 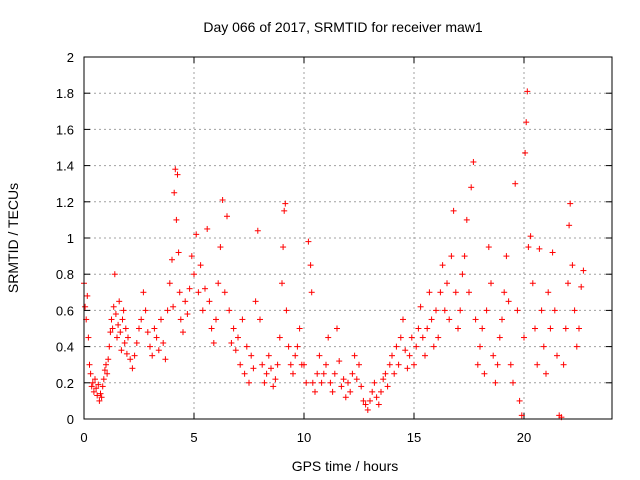 I want to click on y-tick-label: 1, so click(x=70, y=238).